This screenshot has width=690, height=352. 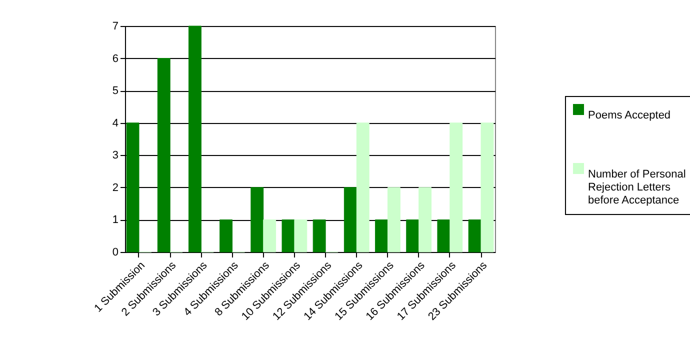 What do you see at coordinates (115, 58) in the screenshot?
I see `y-tick-label: 6` at bounding box center [115, 58].